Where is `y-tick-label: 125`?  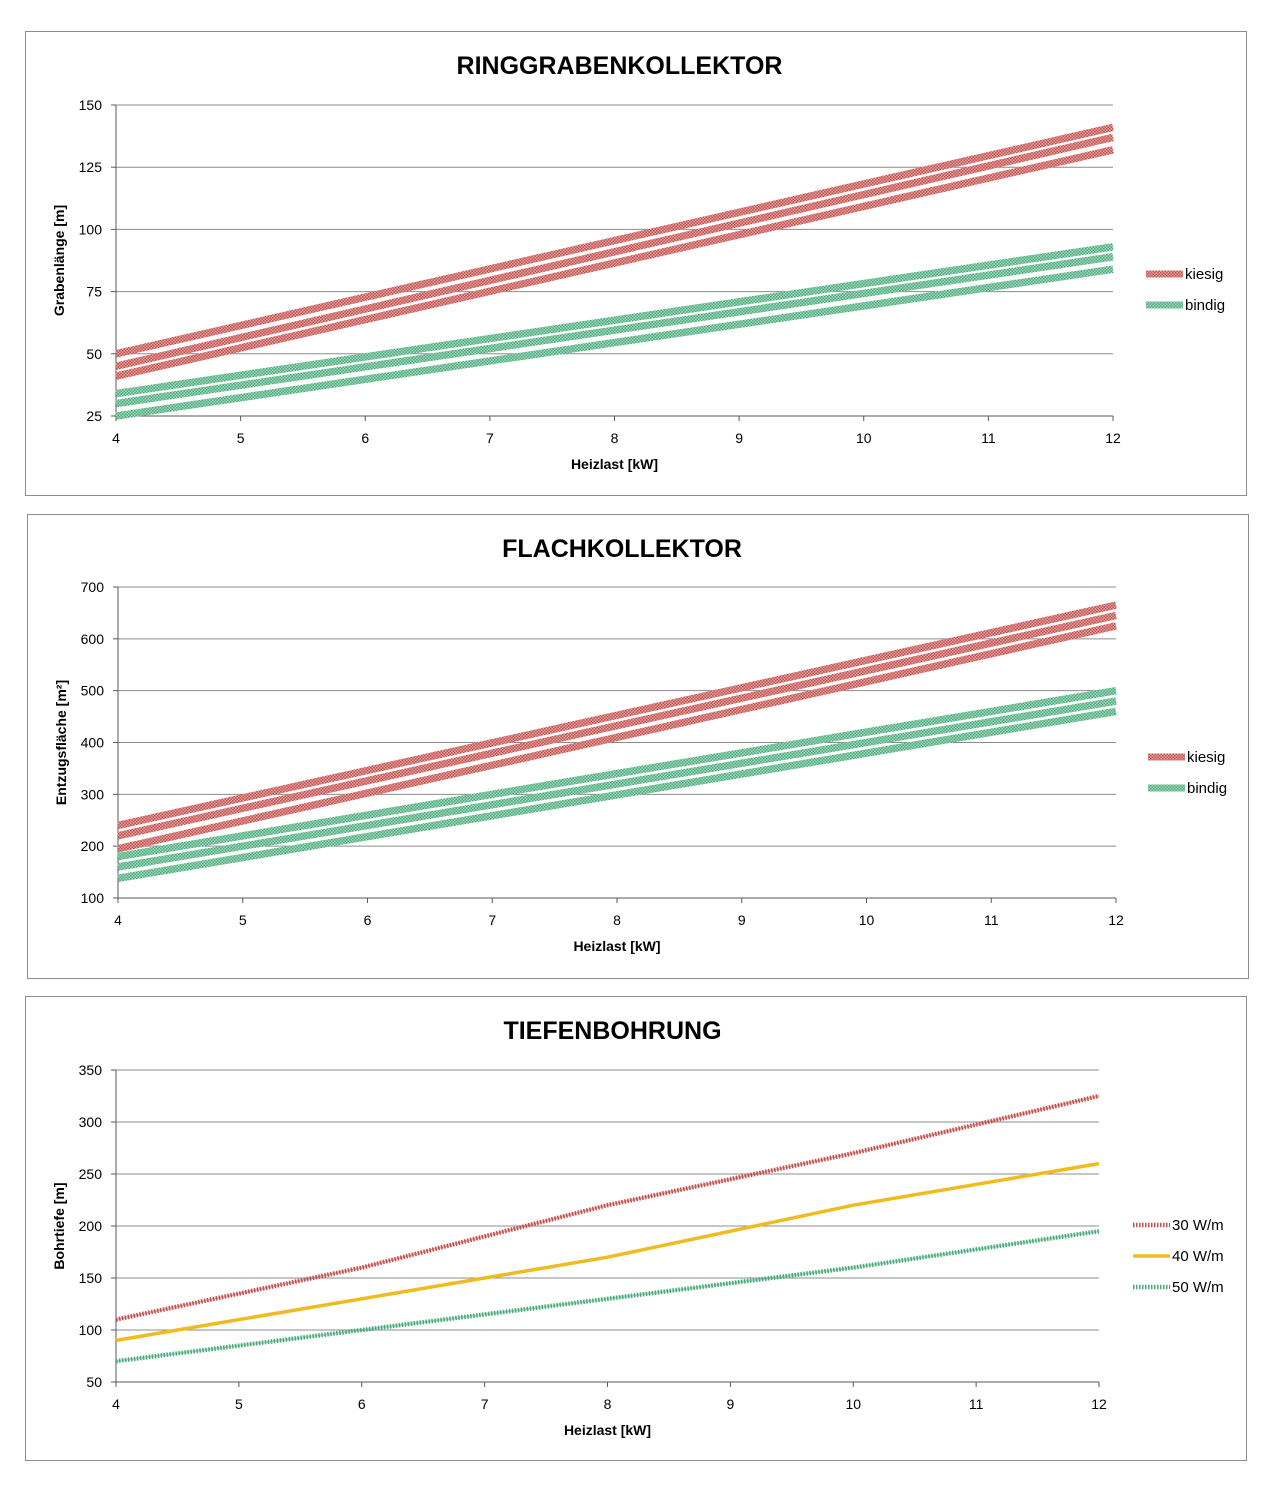 y-tick-label: 125 is located at coordinates (91, 167).